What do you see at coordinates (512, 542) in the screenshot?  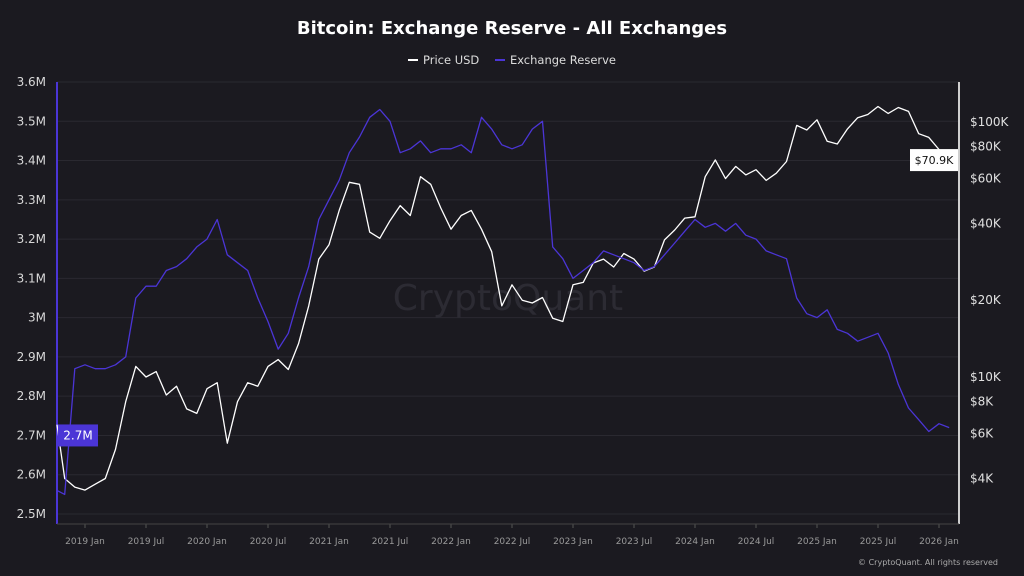 I see `x-tick-label: 2022 Jul` at bounding box center [512, 542].